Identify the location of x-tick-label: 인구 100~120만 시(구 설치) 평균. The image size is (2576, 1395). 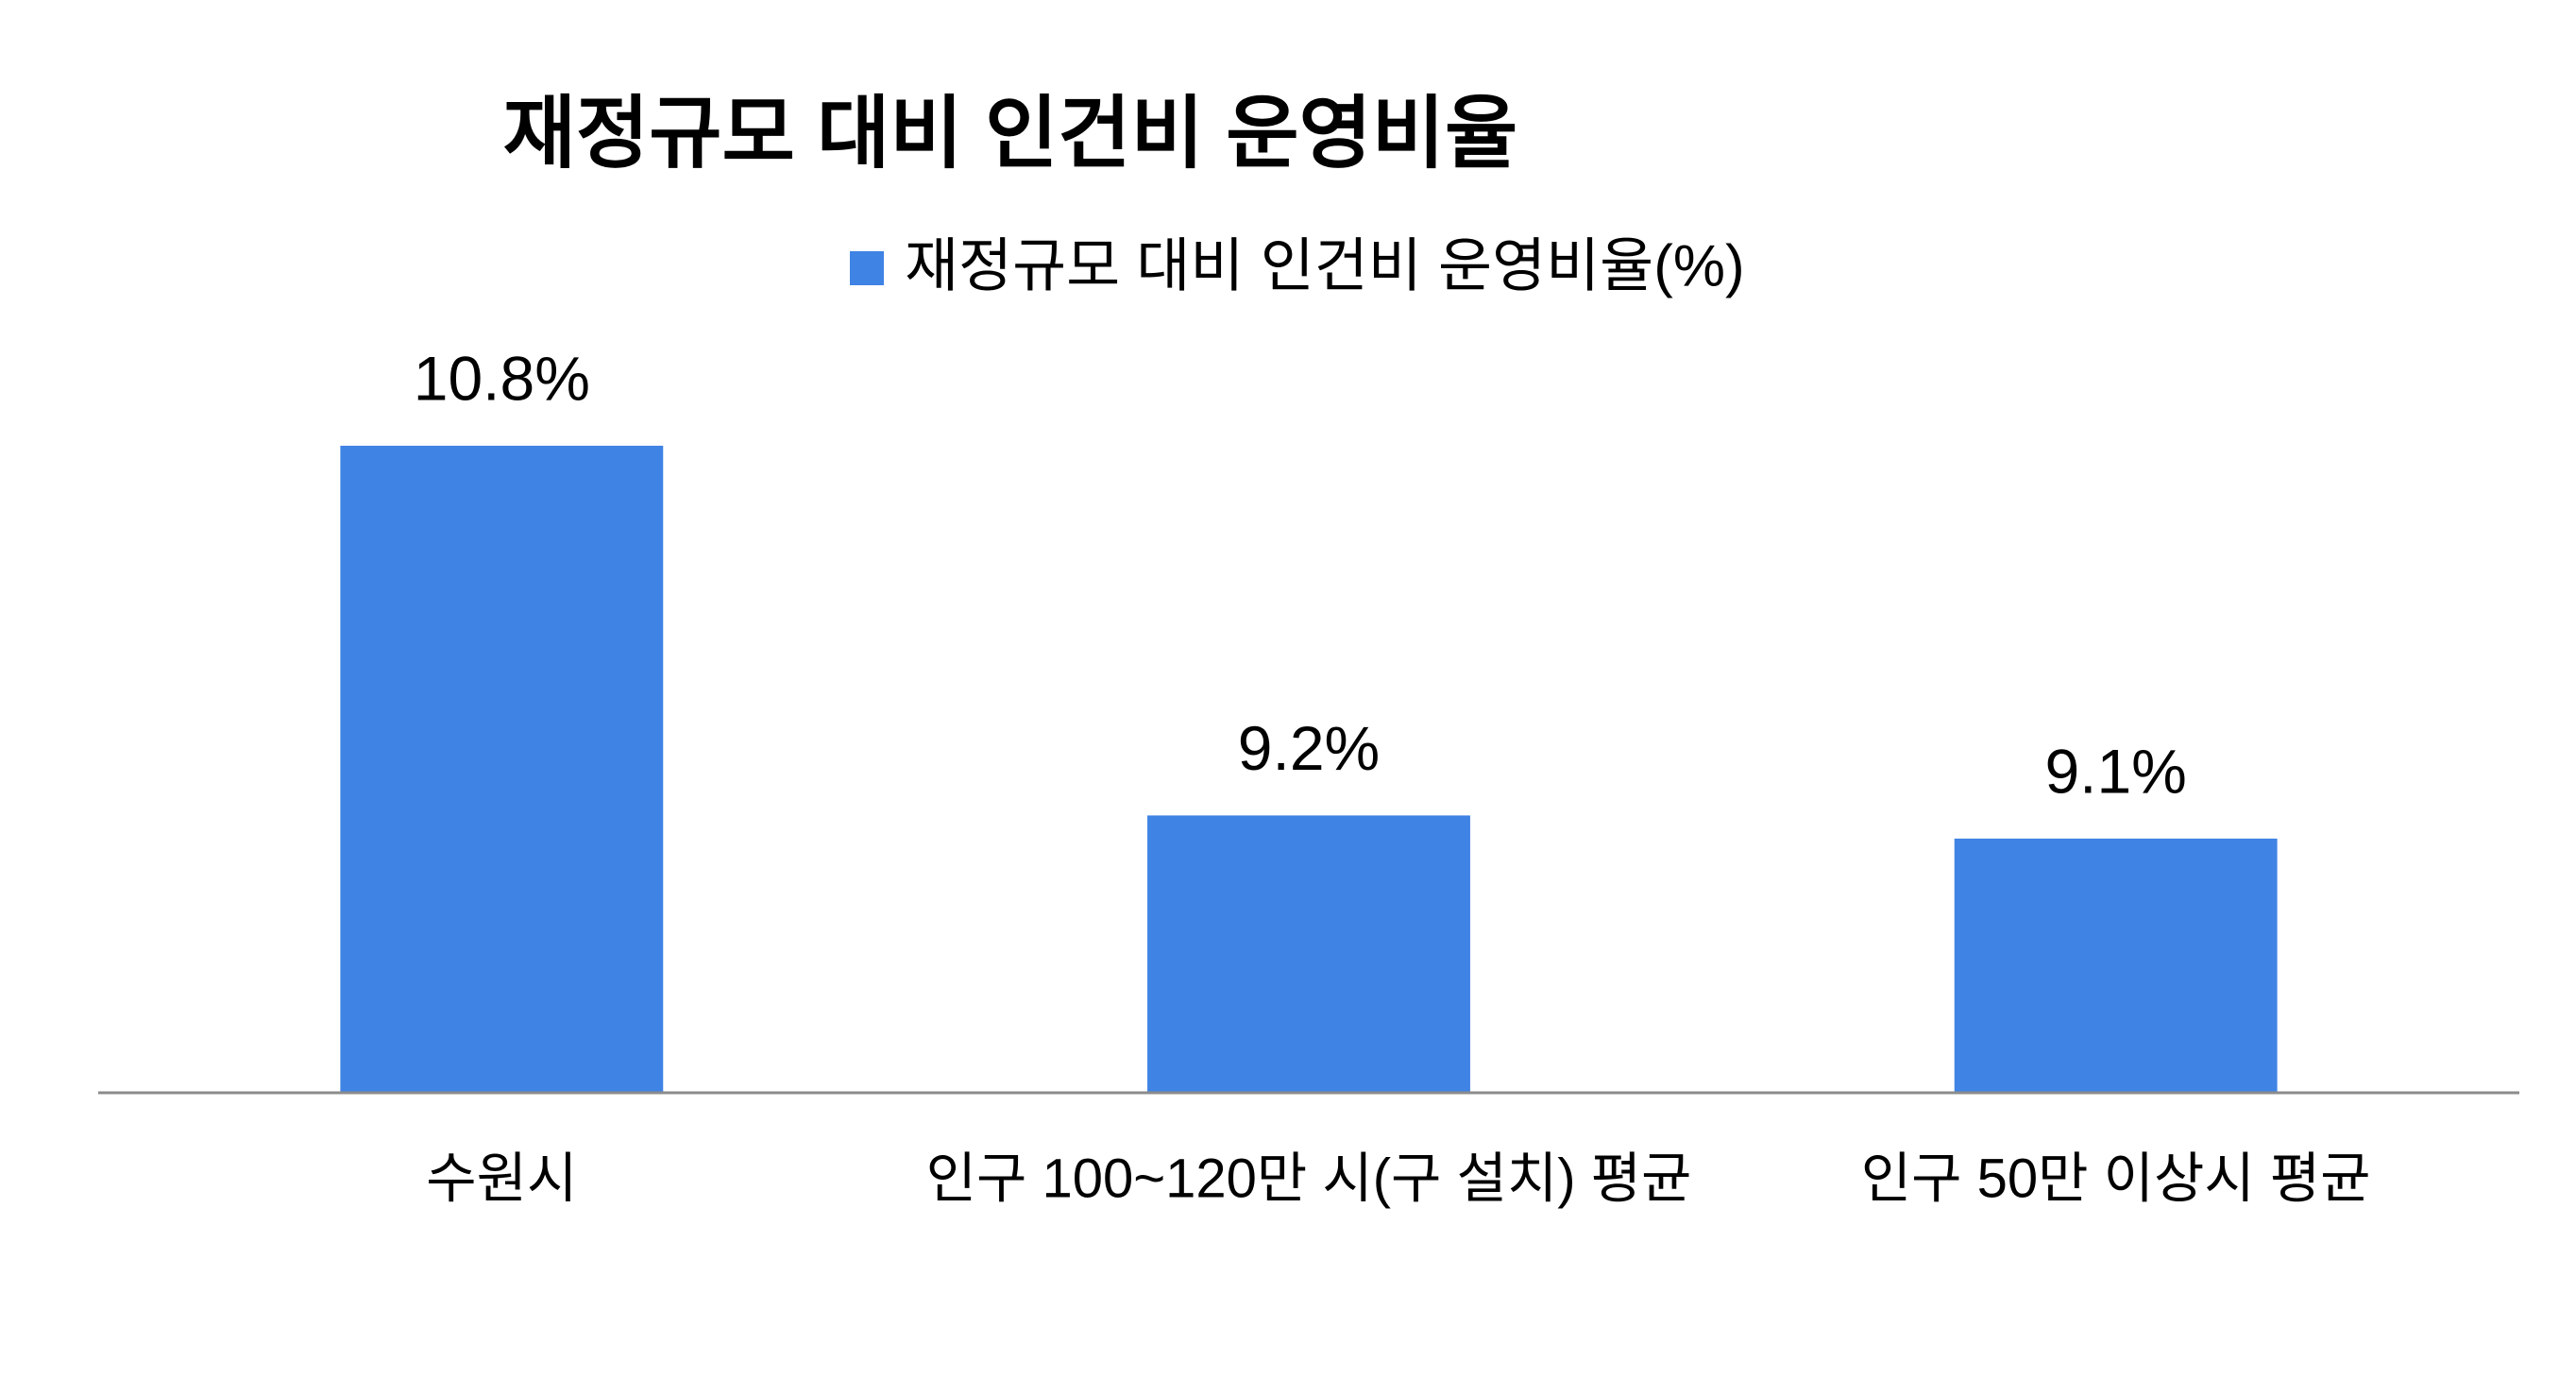
(1309, 1178).